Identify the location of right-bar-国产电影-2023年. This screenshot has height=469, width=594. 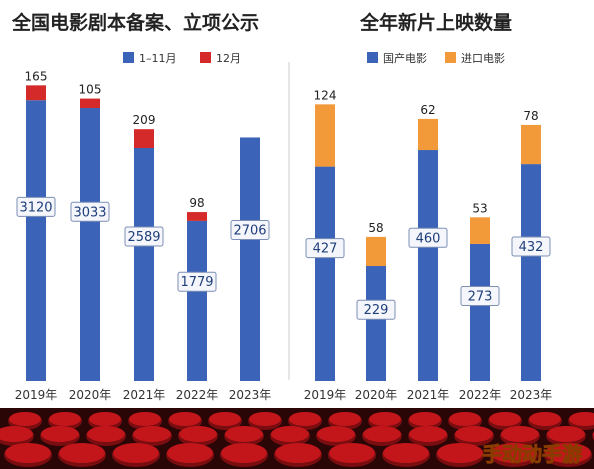
(531, 272).